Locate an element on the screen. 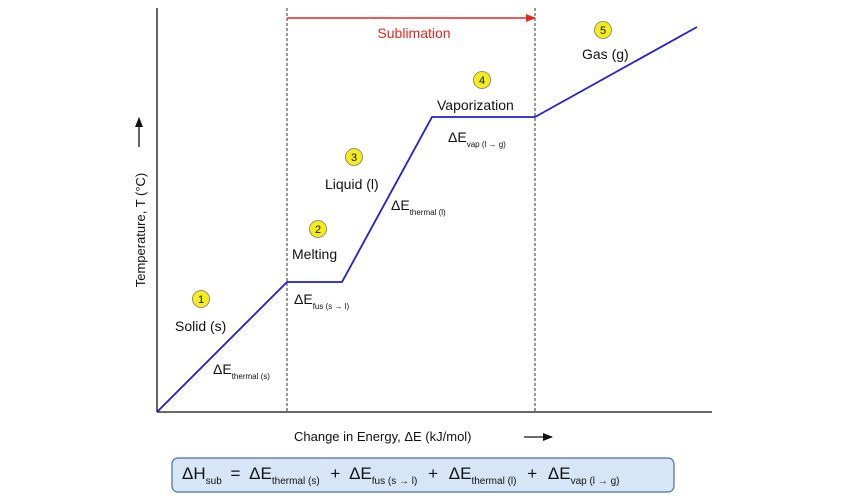 Image resolution: width=850 pixels, height=500 pixels. phase-delta-3: ΔEthermal (l) is located at coordinates (418, 207).